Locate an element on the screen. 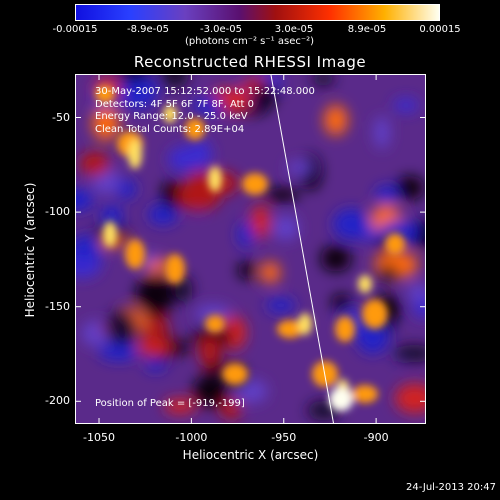 The width and height of the screenshot is (500, 500). y-tick-label: -200 is located at coordinates (57, 401).